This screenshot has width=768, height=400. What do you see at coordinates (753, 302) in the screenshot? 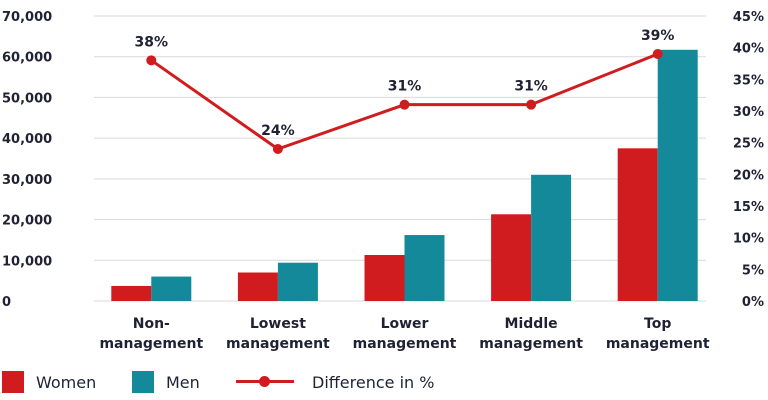
I see `y-right-tick-label: 0%` at bounding box center [753, 302].